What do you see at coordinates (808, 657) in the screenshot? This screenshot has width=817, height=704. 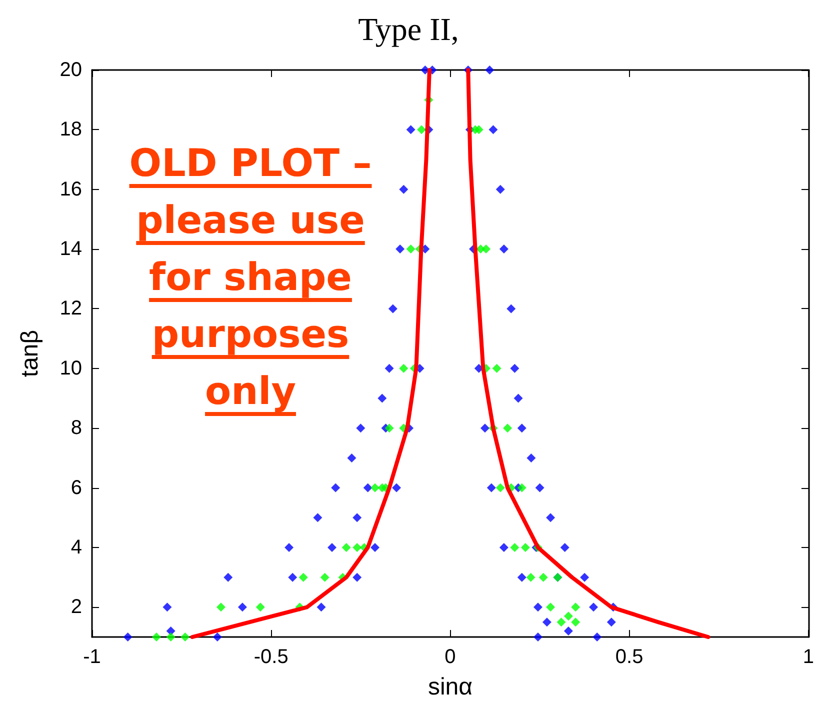 I see `x-tick-label: 1` at bounding box center [808, 657].